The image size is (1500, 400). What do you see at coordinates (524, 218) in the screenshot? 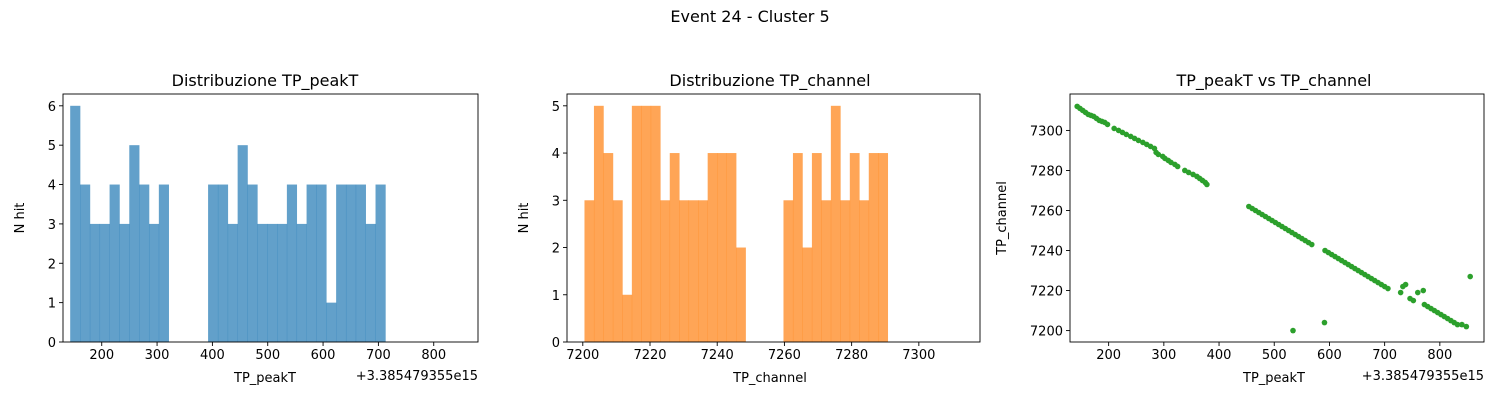
I see `panel2-ylabel: N hit` at bounding box center [524, 218].